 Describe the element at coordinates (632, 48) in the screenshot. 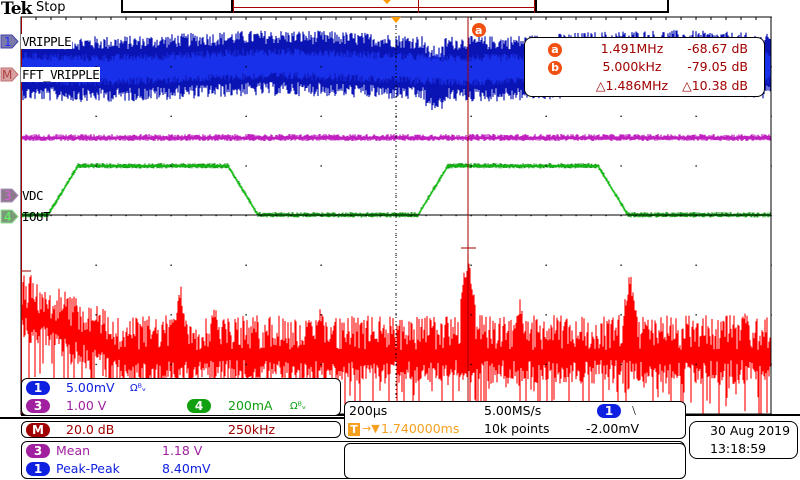

I see `cursor-a-frequency: 1.491MHz` at that location.